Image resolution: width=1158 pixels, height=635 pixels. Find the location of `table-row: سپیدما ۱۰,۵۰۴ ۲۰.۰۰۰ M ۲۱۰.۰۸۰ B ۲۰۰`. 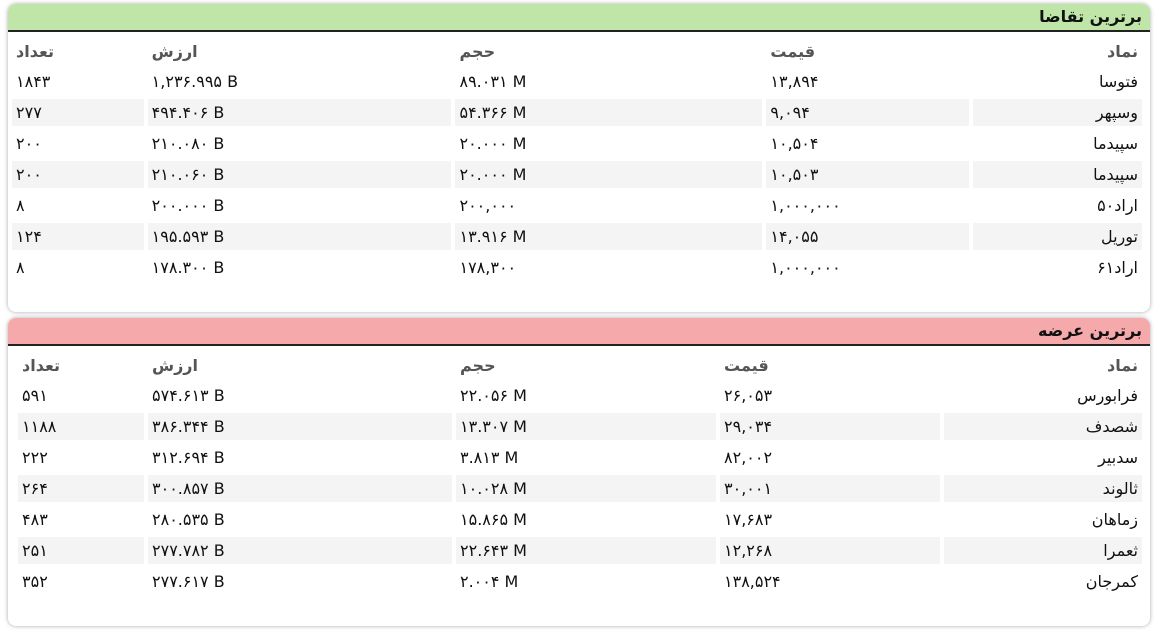

table-row: سپیدما ۱۰,۵۰۴ ۲۰.۰۰۰ M ۲۱۰.۰۸۰ B ۲۰۰ is located at coordinates (577, 143).